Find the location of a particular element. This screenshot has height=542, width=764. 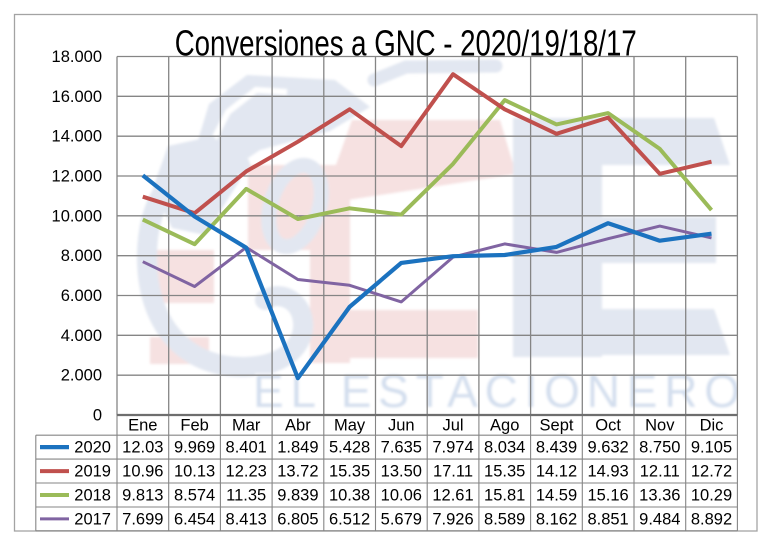

svg-text: 2018 is located at coordinates (92, 496).